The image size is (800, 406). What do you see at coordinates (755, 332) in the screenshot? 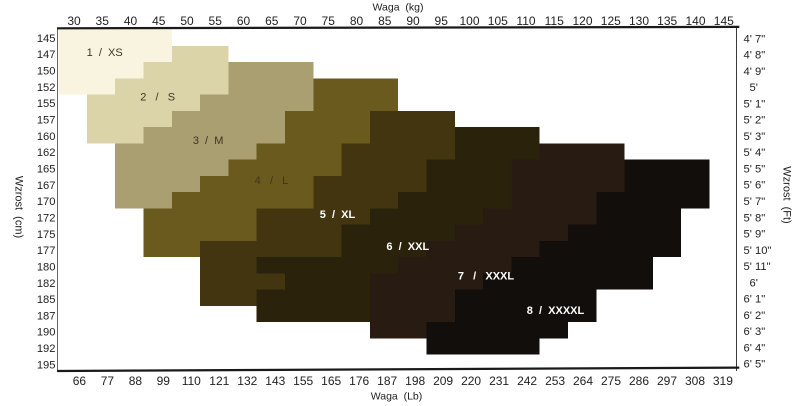
I see `svg-text: 6' 3"` at bounding box center [755, 332].